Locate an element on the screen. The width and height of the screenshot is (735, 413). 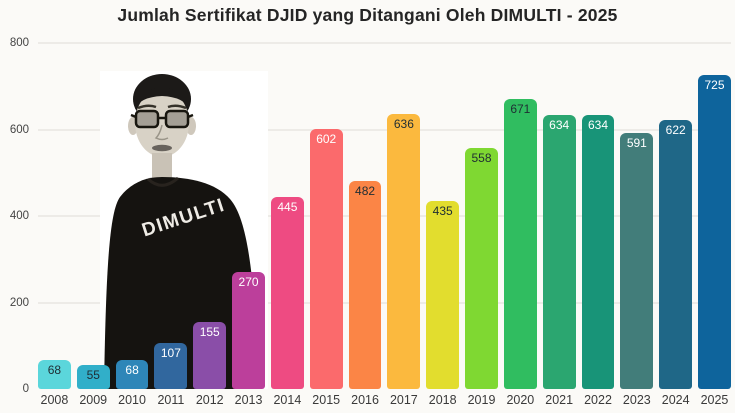
bar-2010: 68 is located at coordinates (132, 374).